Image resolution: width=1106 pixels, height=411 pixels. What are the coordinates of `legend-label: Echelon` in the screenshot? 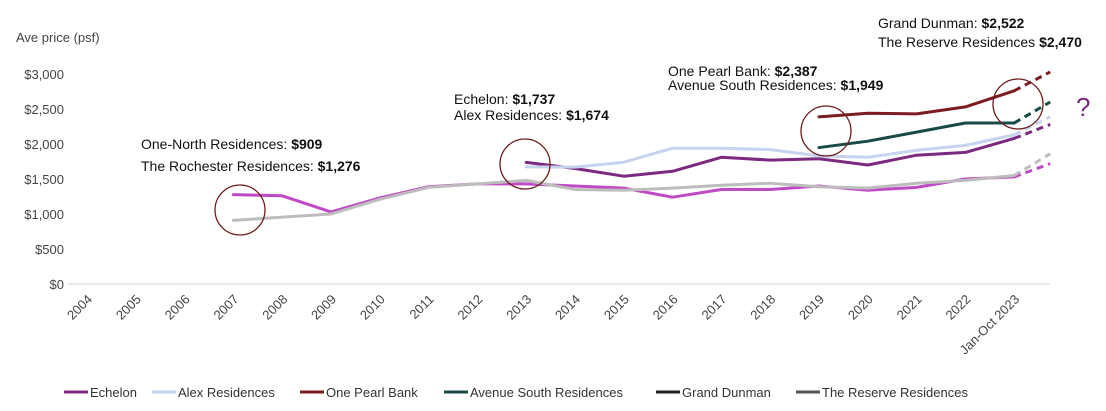 It's located at (113, 392).